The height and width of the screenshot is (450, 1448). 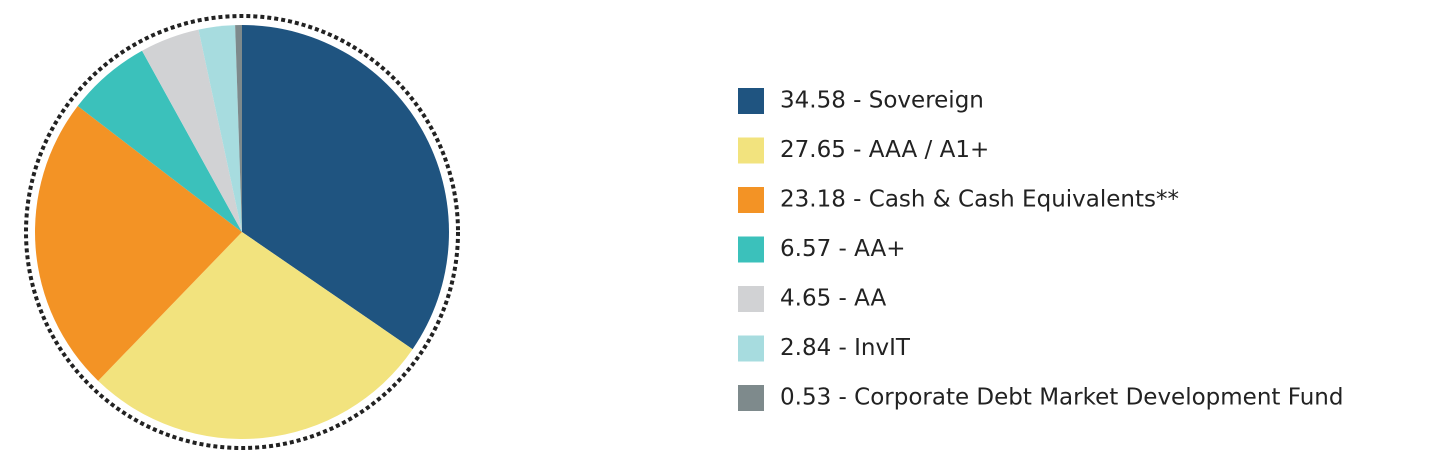 What do you see at coordinates (884, 150) in the screenshot?
I see `legend-label: 27.65 - AAA / A1+` at bounding box center [884, 150].